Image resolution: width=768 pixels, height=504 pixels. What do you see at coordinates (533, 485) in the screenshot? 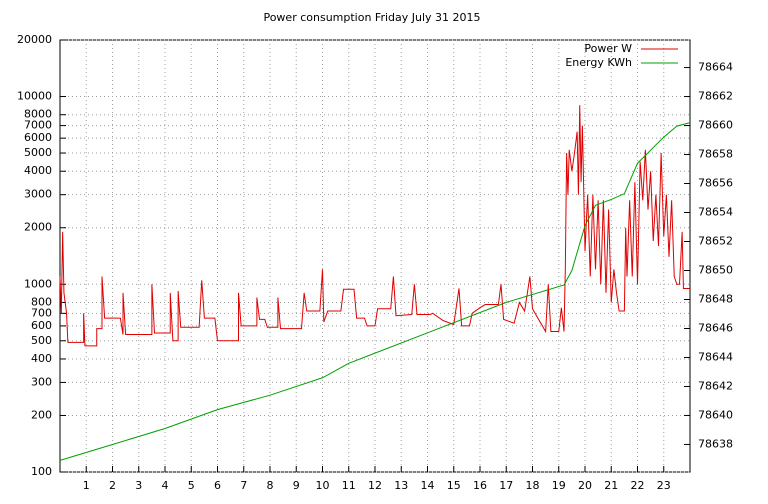
I see `x-tick-label: 18` at bounding box center [533, 485].